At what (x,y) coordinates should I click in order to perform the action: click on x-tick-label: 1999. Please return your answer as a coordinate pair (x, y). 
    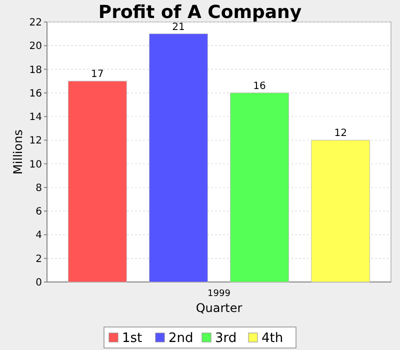
    Looking at the image, I should click on (219, 294).